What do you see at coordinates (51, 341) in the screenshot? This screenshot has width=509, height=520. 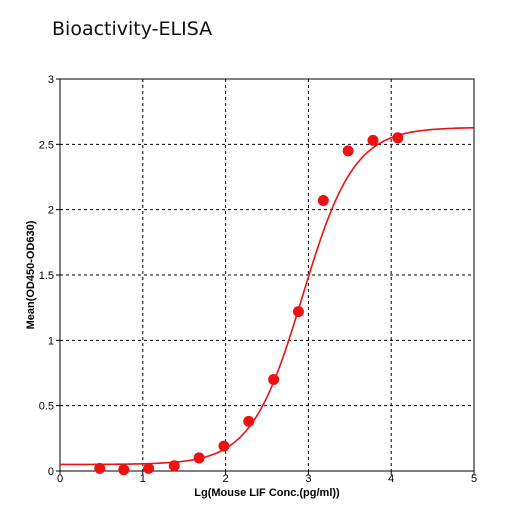 I see `y-tick-label: 1` at bounding box center [51, 341].